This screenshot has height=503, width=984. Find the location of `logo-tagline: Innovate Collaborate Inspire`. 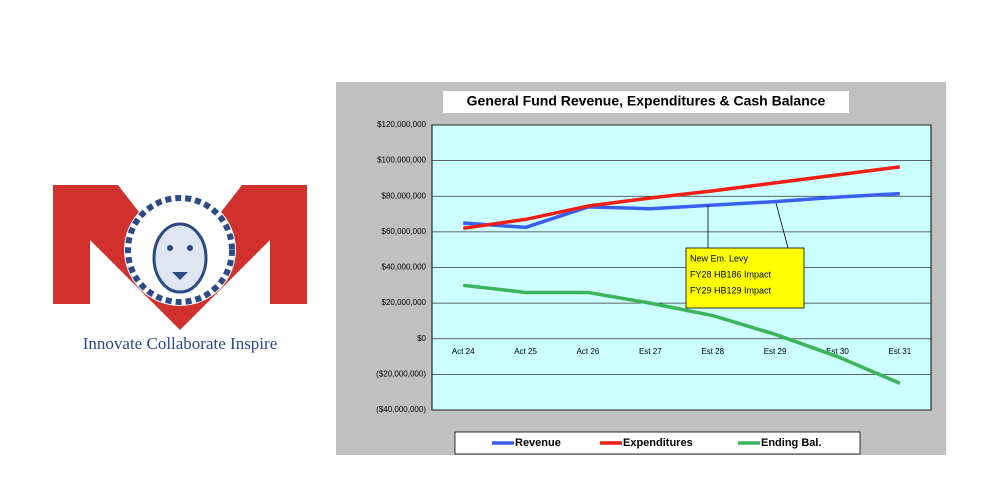

logo-tagline: Innovate Collaborate Inspire is located at coordinates (180, 343).